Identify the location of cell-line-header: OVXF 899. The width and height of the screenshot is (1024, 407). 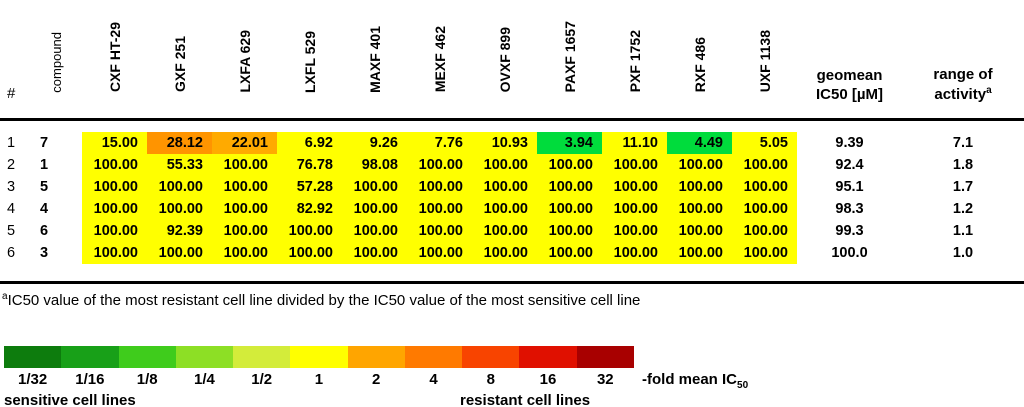
(504, 60).